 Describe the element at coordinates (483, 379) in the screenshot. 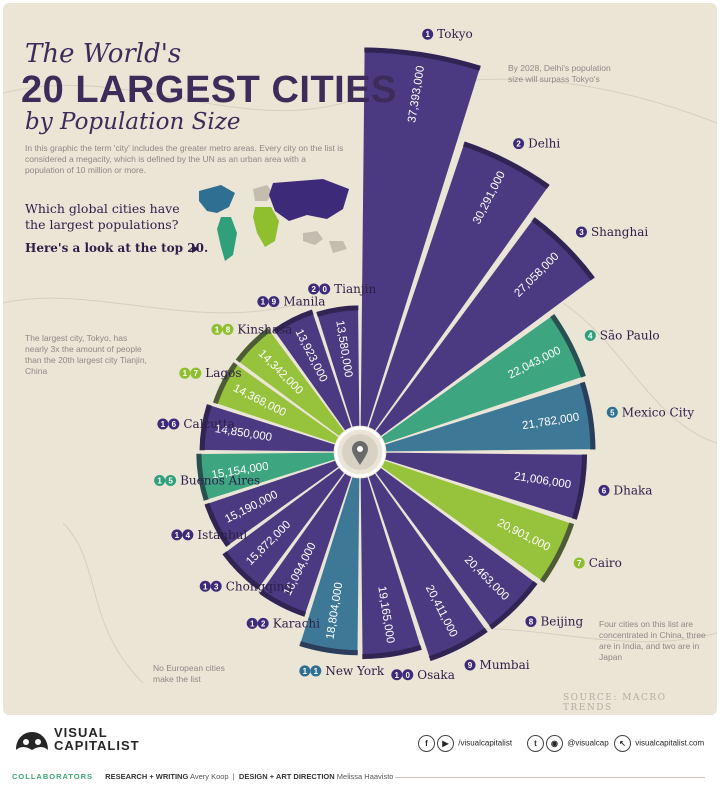

I see `bar-s-o-paulo` at that location.